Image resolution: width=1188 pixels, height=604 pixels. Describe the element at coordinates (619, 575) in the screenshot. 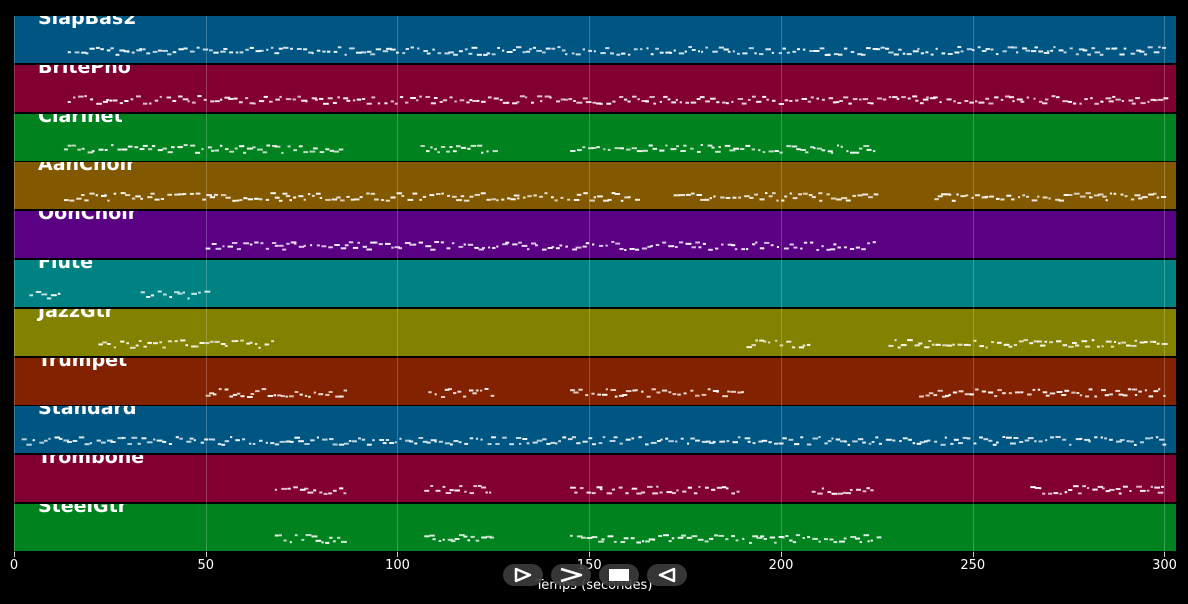

I see `stop-button` at that location.